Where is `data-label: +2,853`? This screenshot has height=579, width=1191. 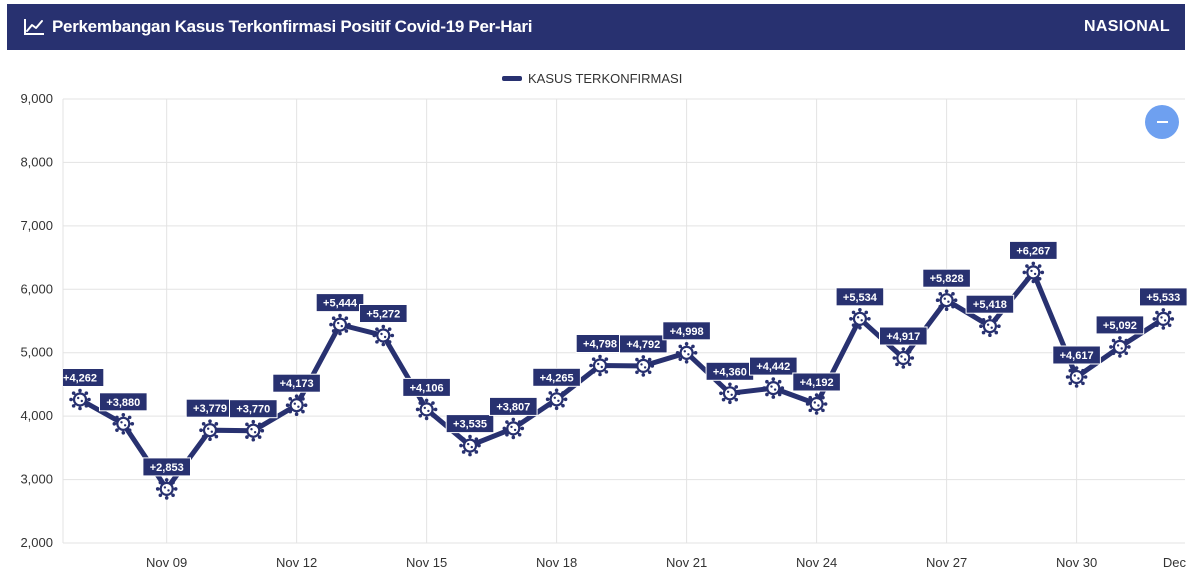 data-label: +2,853 is located at coordinates (166, 467).